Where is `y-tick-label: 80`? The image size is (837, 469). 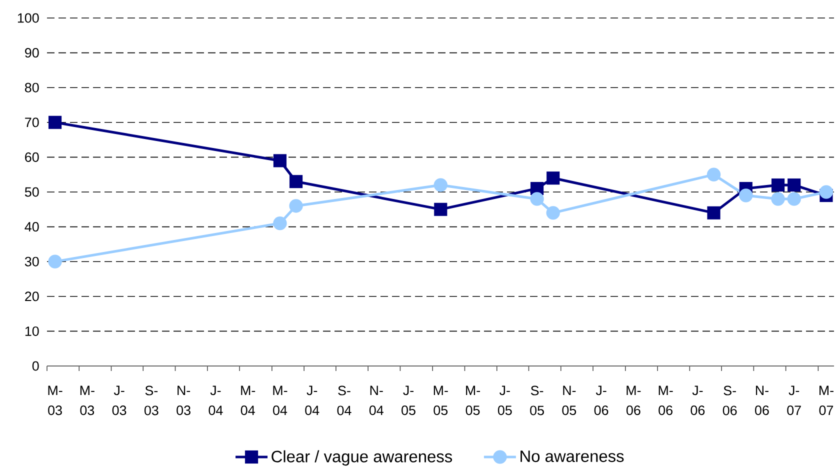 y-tick-label: 80 is located at coordinates (31, 87).